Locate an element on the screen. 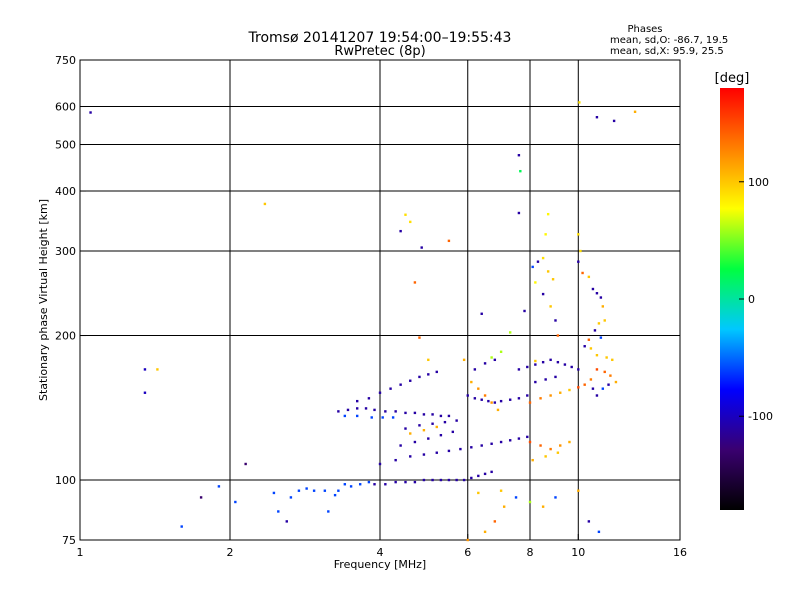 This screenshot has width=800, height=600. stats-line-o: mean, sd,O: -86.7, 19.5 is located at coordinates (669, 40).